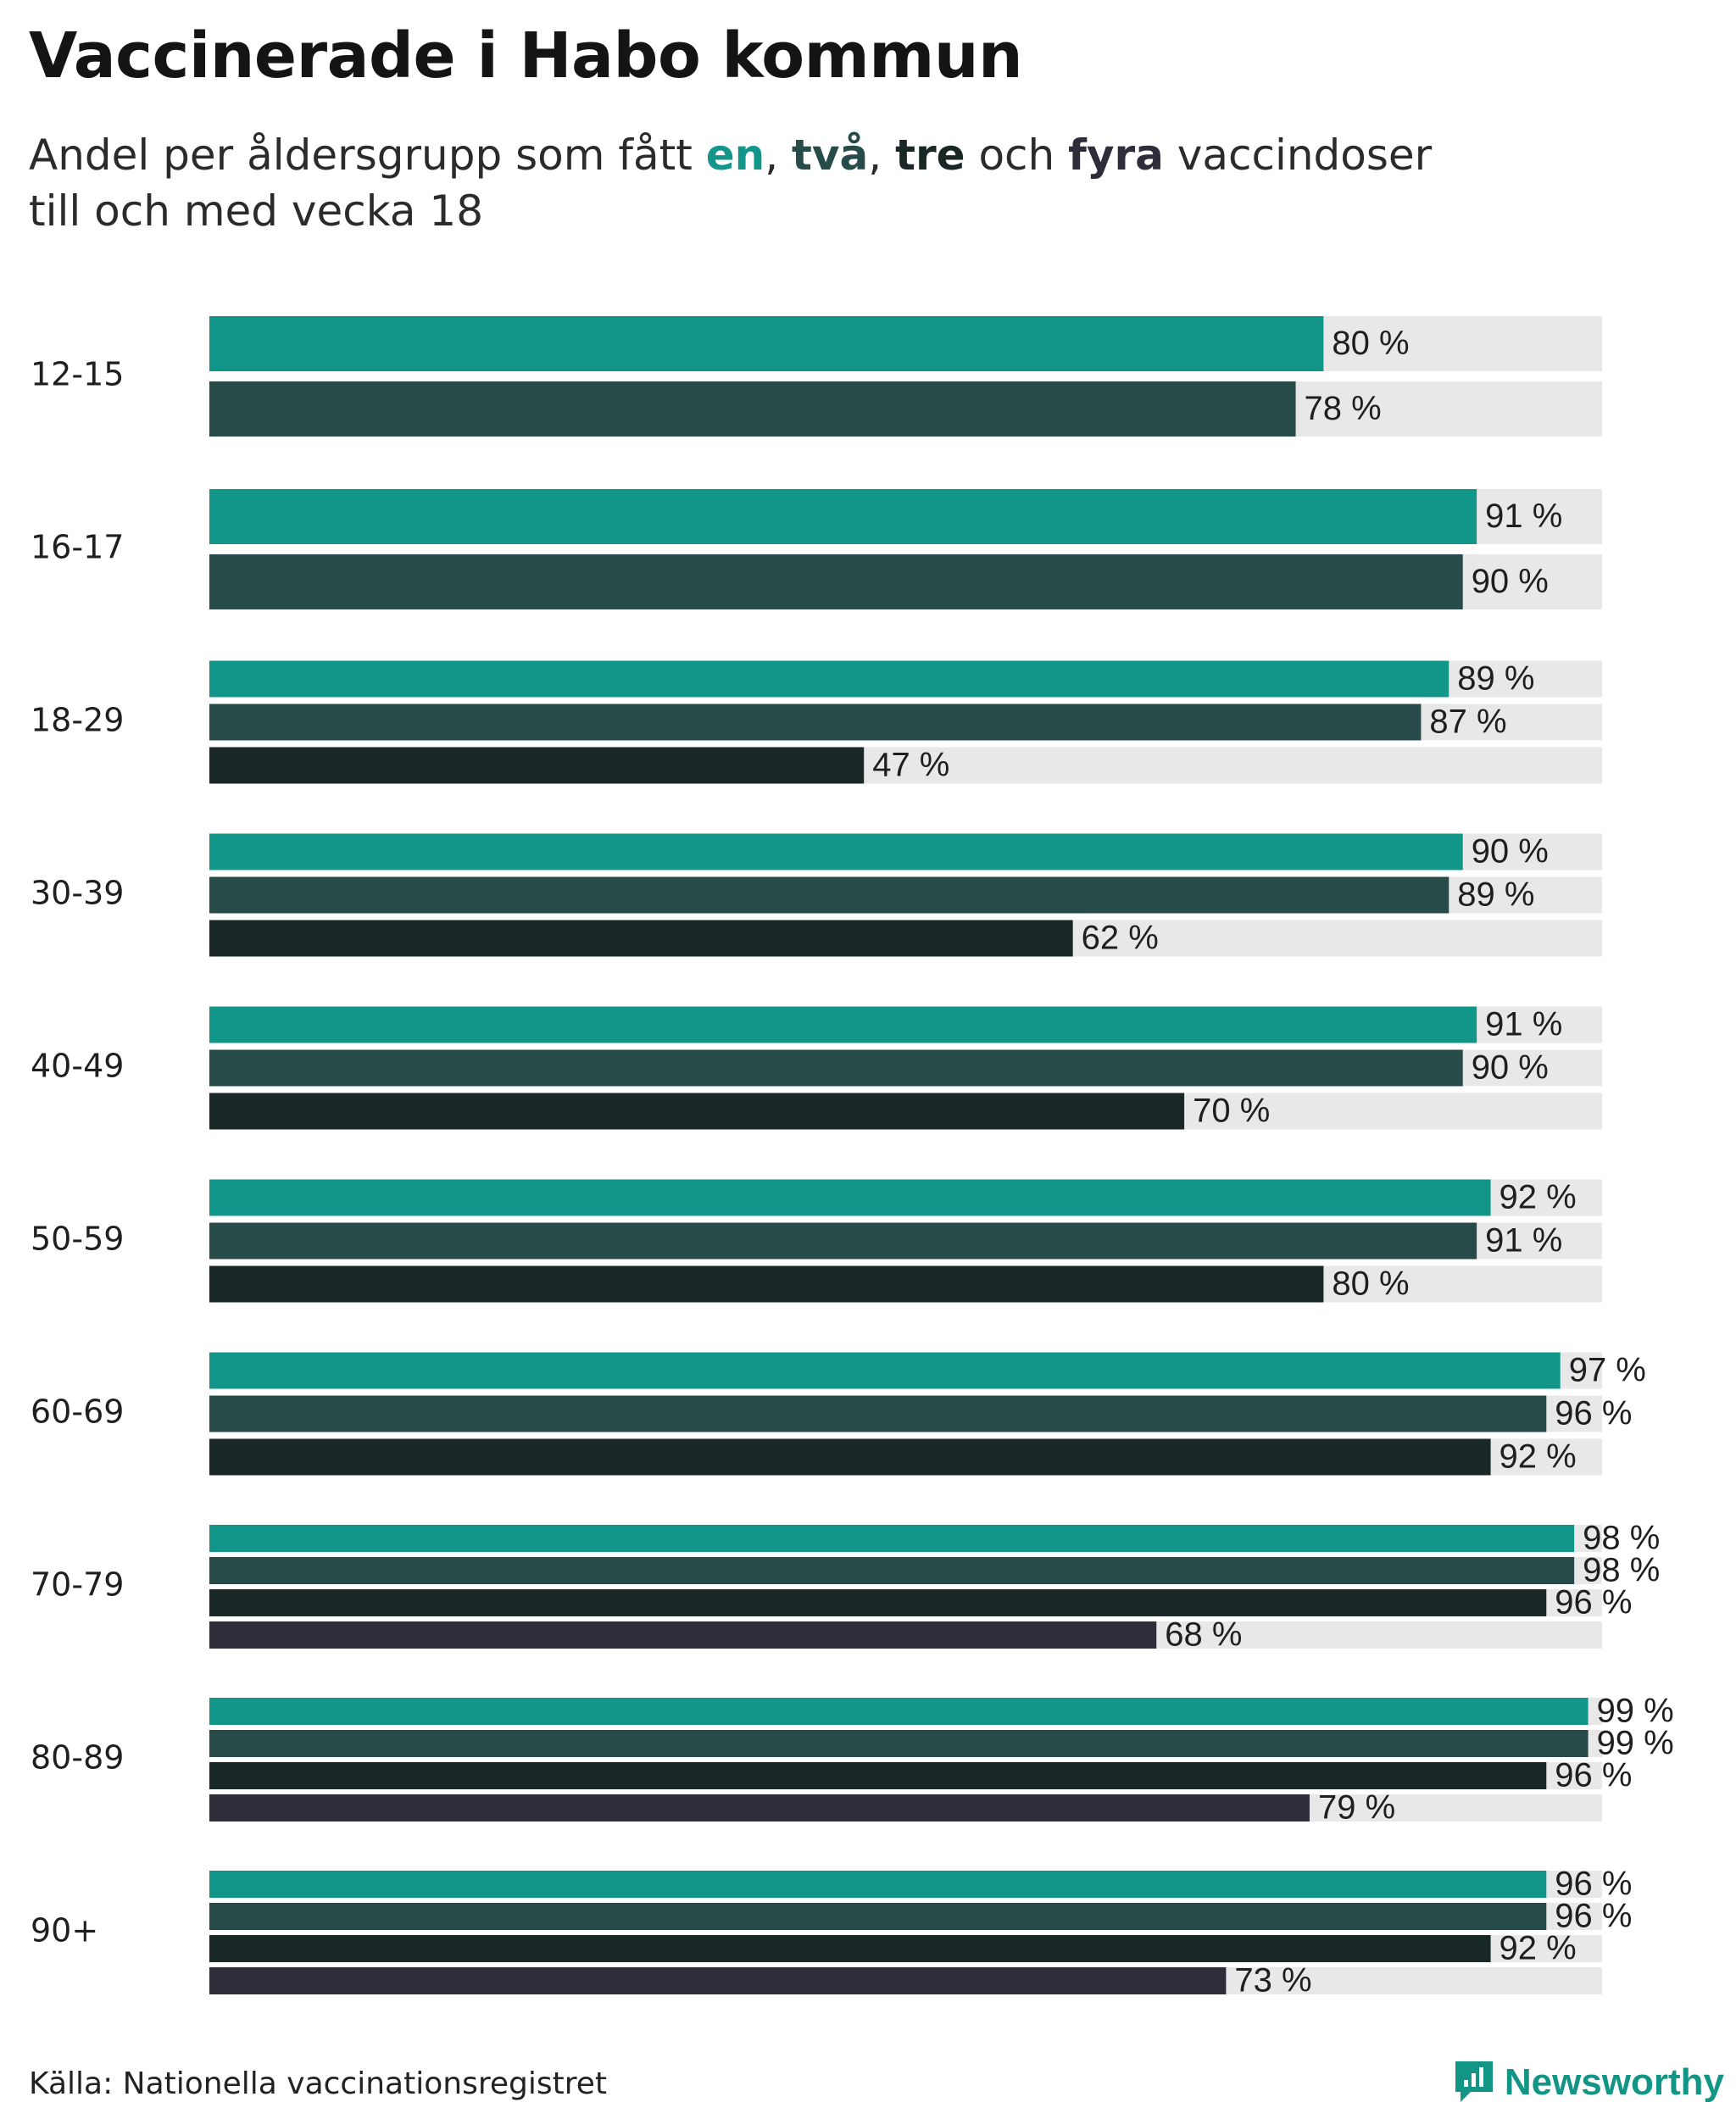 The image size is (1736, 2119). Describe the element at coordinates (1607, 1370) in the screenshot. I see `value-label: 97 %` at that location.